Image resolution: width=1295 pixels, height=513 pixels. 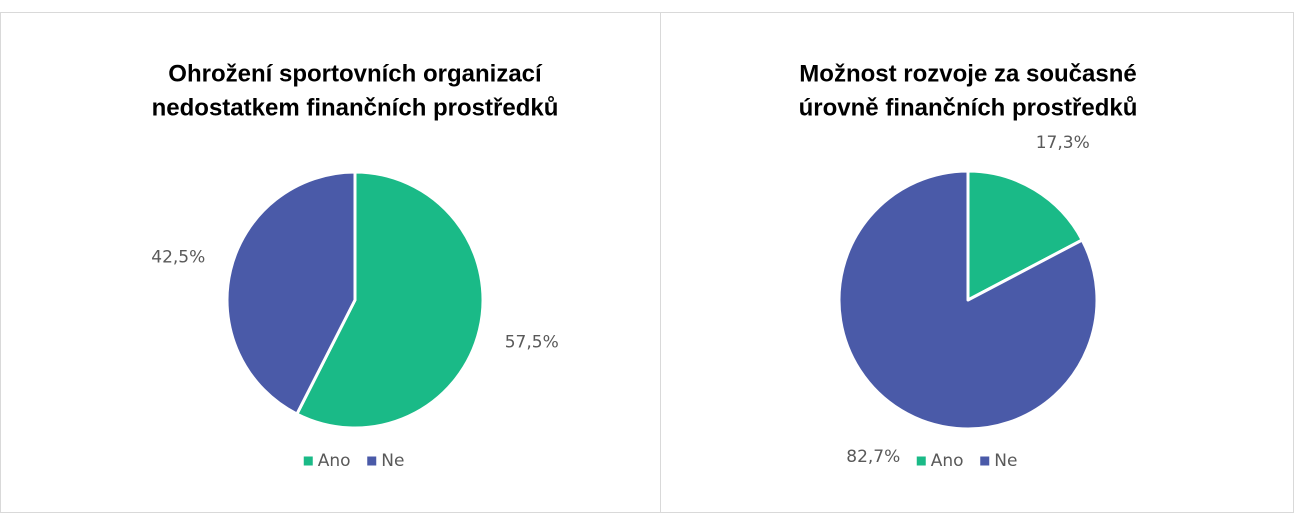 What do you see at coordinates (355, 107) in the screenshot?
I see `chart-title: nedostatkem finančních prostředků` at bounding box center [355, 107].